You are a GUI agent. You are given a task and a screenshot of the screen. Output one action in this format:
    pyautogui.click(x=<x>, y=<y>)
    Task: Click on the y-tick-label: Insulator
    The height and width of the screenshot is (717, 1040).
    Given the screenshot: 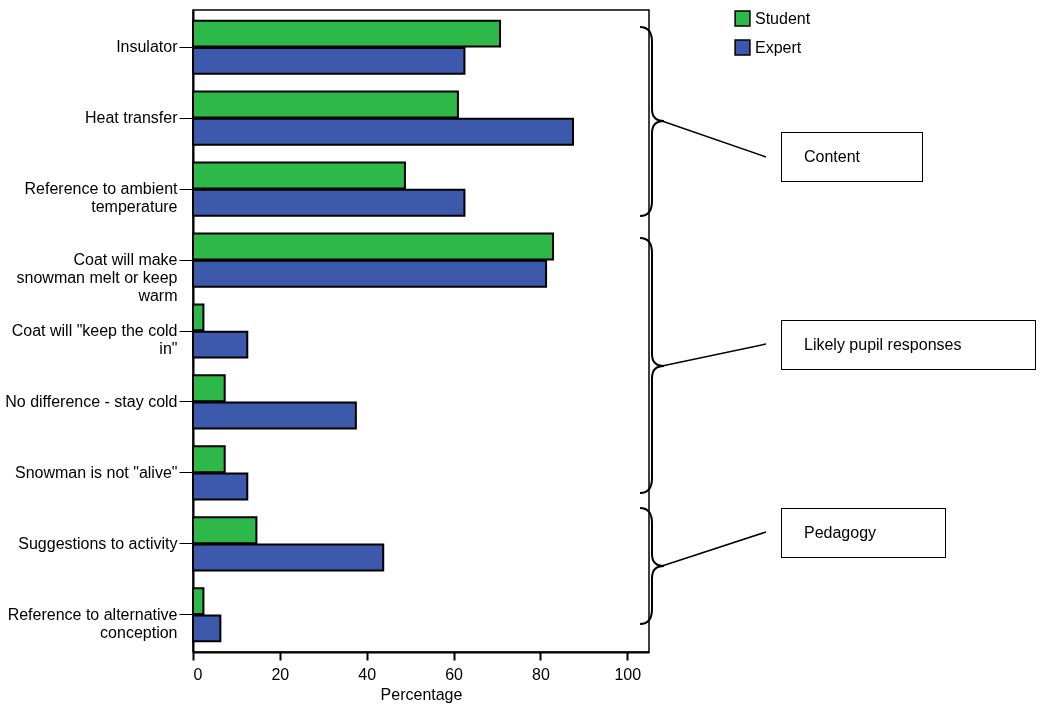 What is the action you would take?
    pyautogui.click(x=147, y=47)
    